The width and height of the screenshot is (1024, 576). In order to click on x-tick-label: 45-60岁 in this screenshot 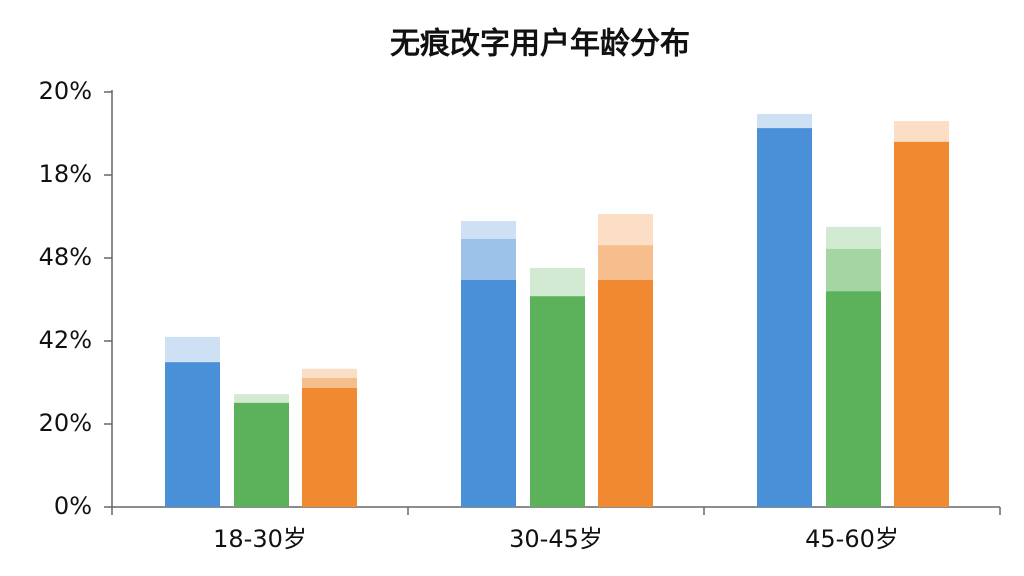, I will do `click(852, 539)`.